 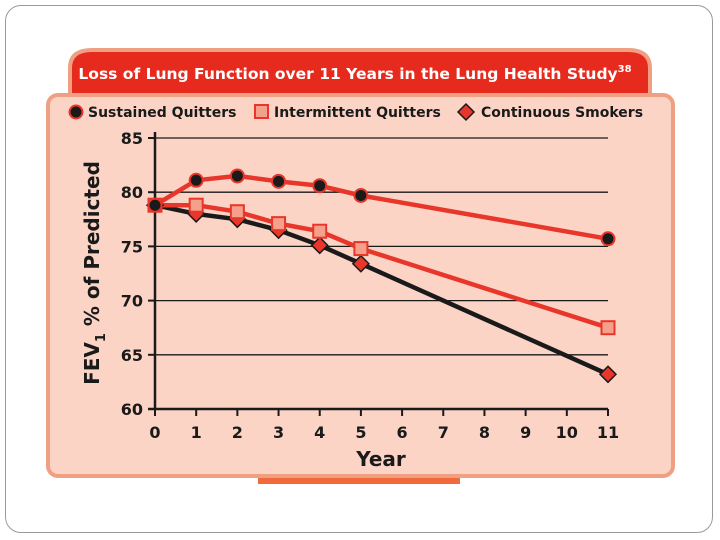 I want to click on y-tick-label: 65, so click(x=132, y=355).